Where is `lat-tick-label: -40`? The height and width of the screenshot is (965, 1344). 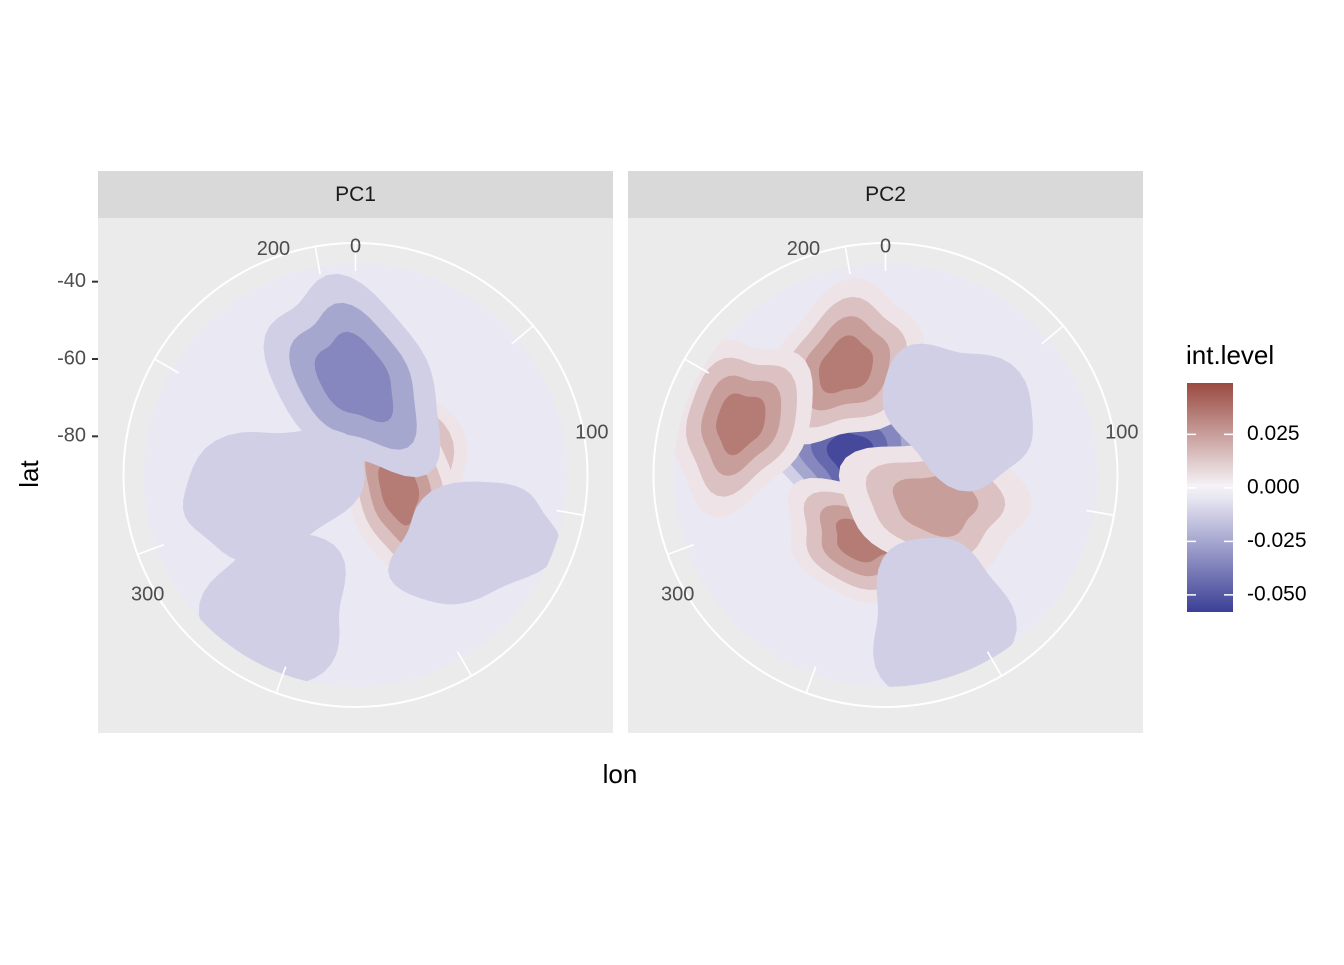 lat-tick-label: -40 is located at coordinates (71, 281).